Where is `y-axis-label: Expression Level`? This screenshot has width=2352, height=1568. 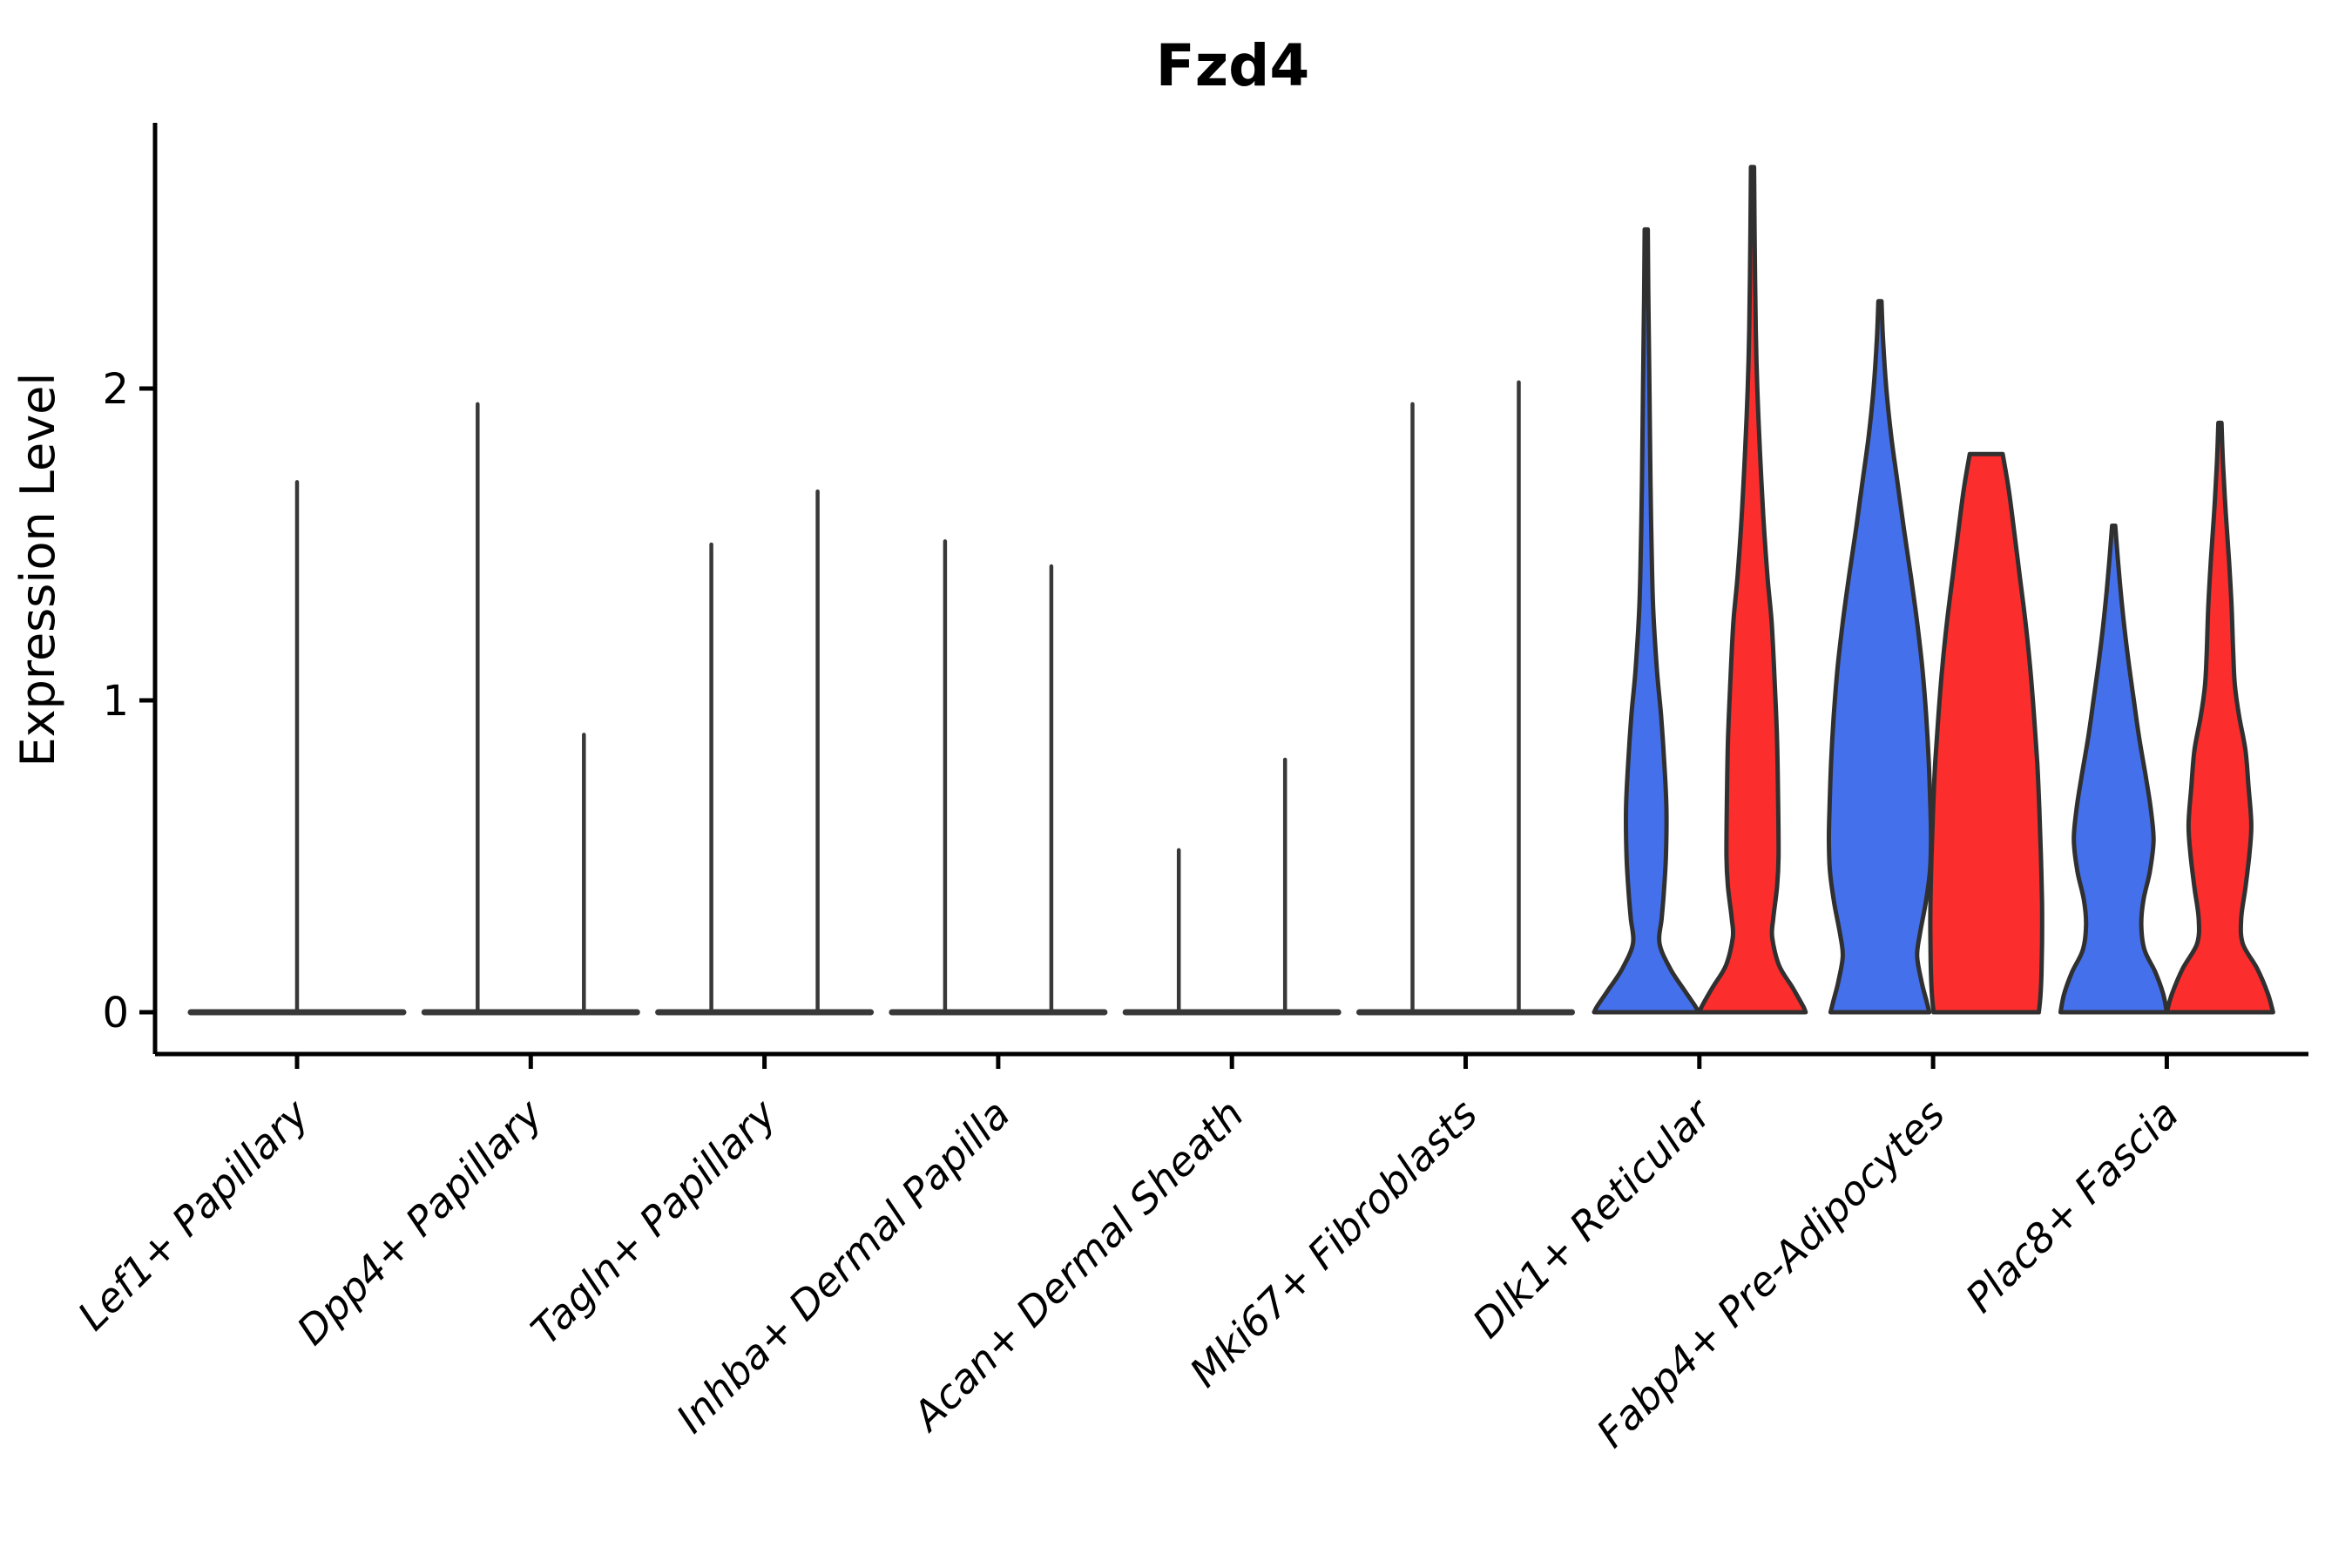
y-axis-label: Expression Level is located at coordinates (37, 570).